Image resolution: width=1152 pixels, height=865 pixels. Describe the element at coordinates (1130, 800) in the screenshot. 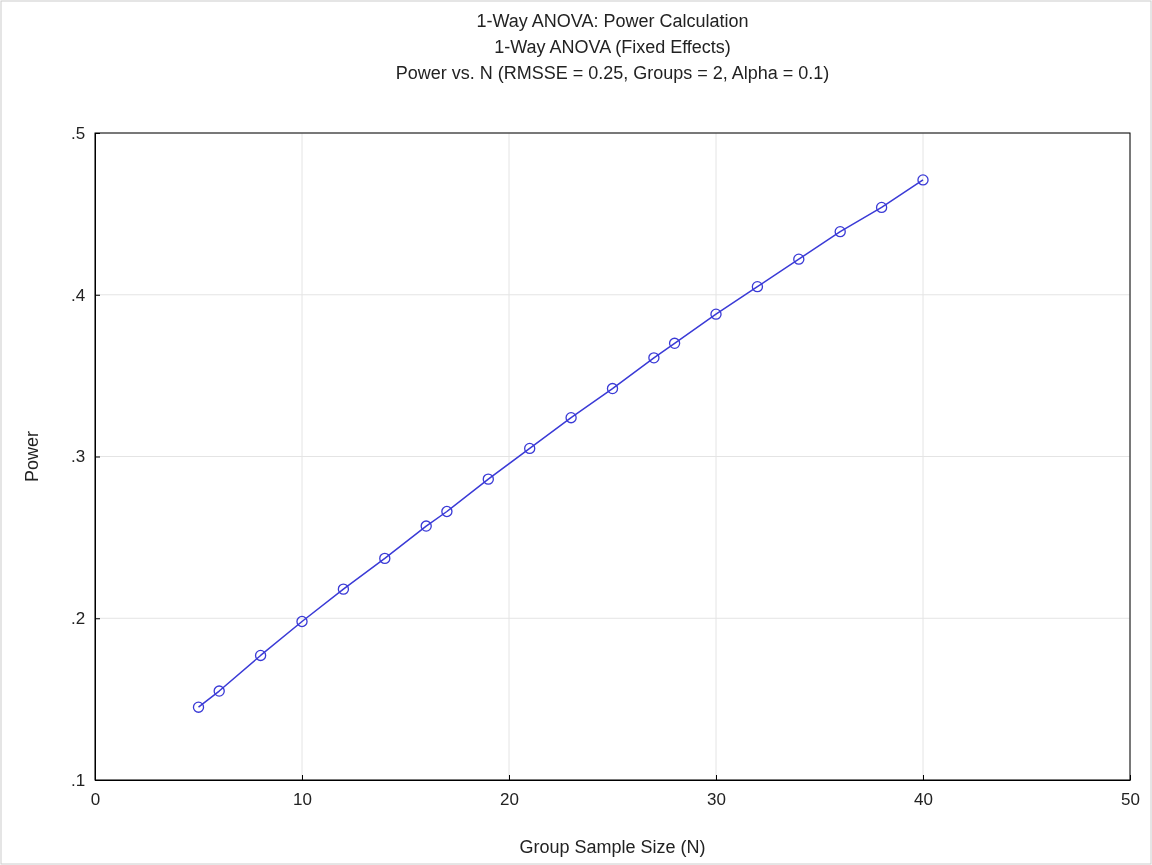

I see `x-tick-label: 50` at that location.